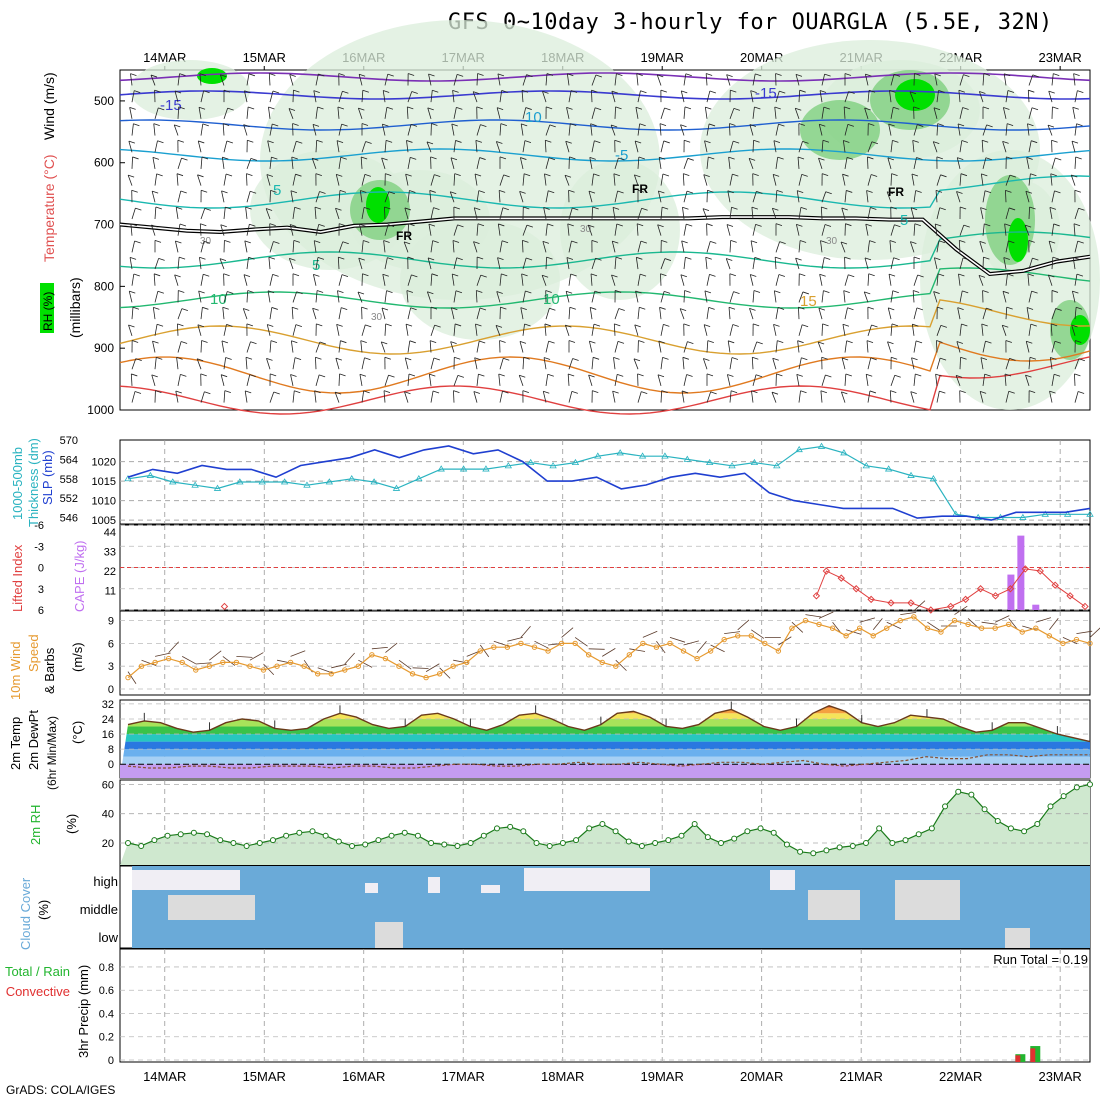 The width and height of the screenshot is (1100, 1100). I want to click on rh-shade-saturated, so click(915, 95).